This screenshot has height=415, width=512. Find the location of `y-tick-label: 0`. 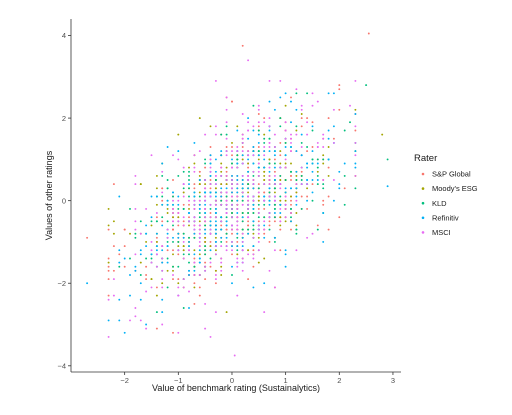

y-tick-label: 0 is located at coordinates (64, 200).